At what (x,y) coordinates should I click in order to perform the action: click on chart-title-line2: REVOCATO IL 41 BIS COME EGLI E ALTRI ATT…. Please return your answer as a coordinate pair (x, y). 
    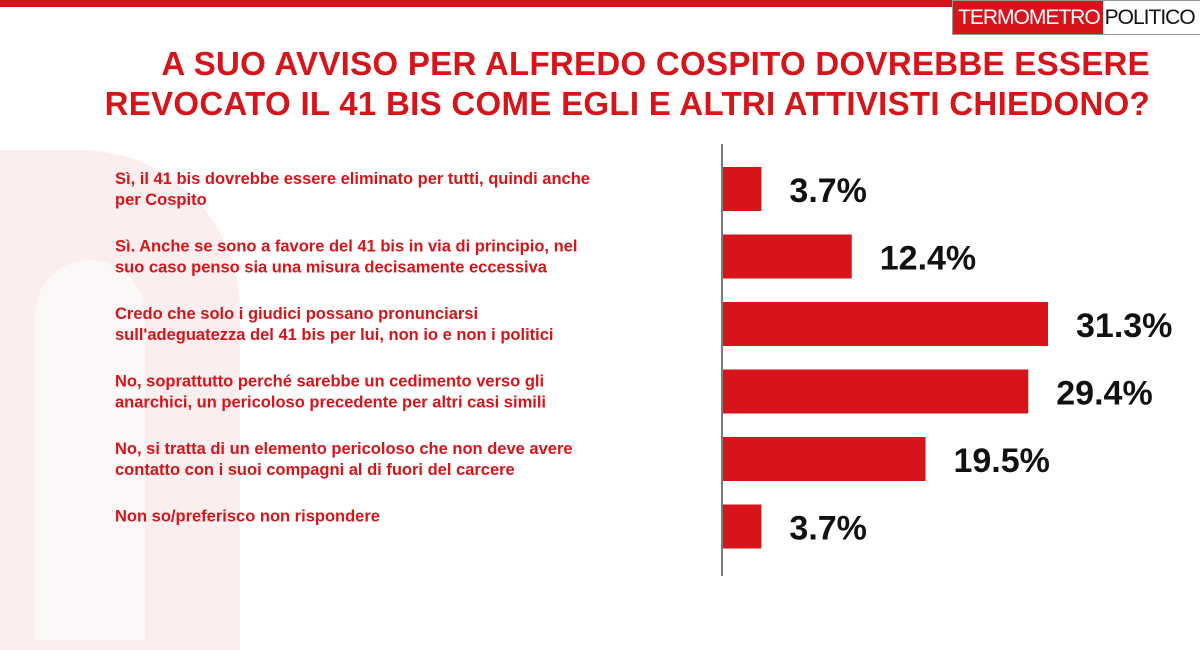
    Looking at the image, I should click on (627, 103).